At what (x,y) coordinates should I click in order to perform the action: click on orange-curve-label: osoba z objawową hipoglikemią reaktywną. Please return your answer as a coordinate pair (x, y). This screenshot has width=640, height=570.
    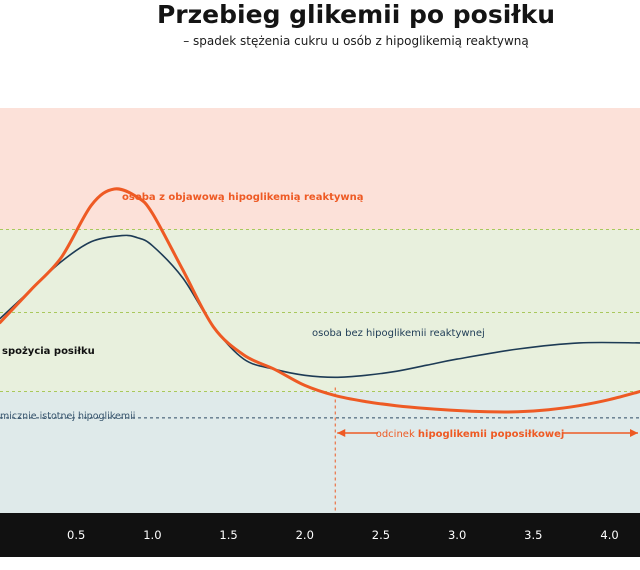
    Looking at the image, I should click on (243, 197).